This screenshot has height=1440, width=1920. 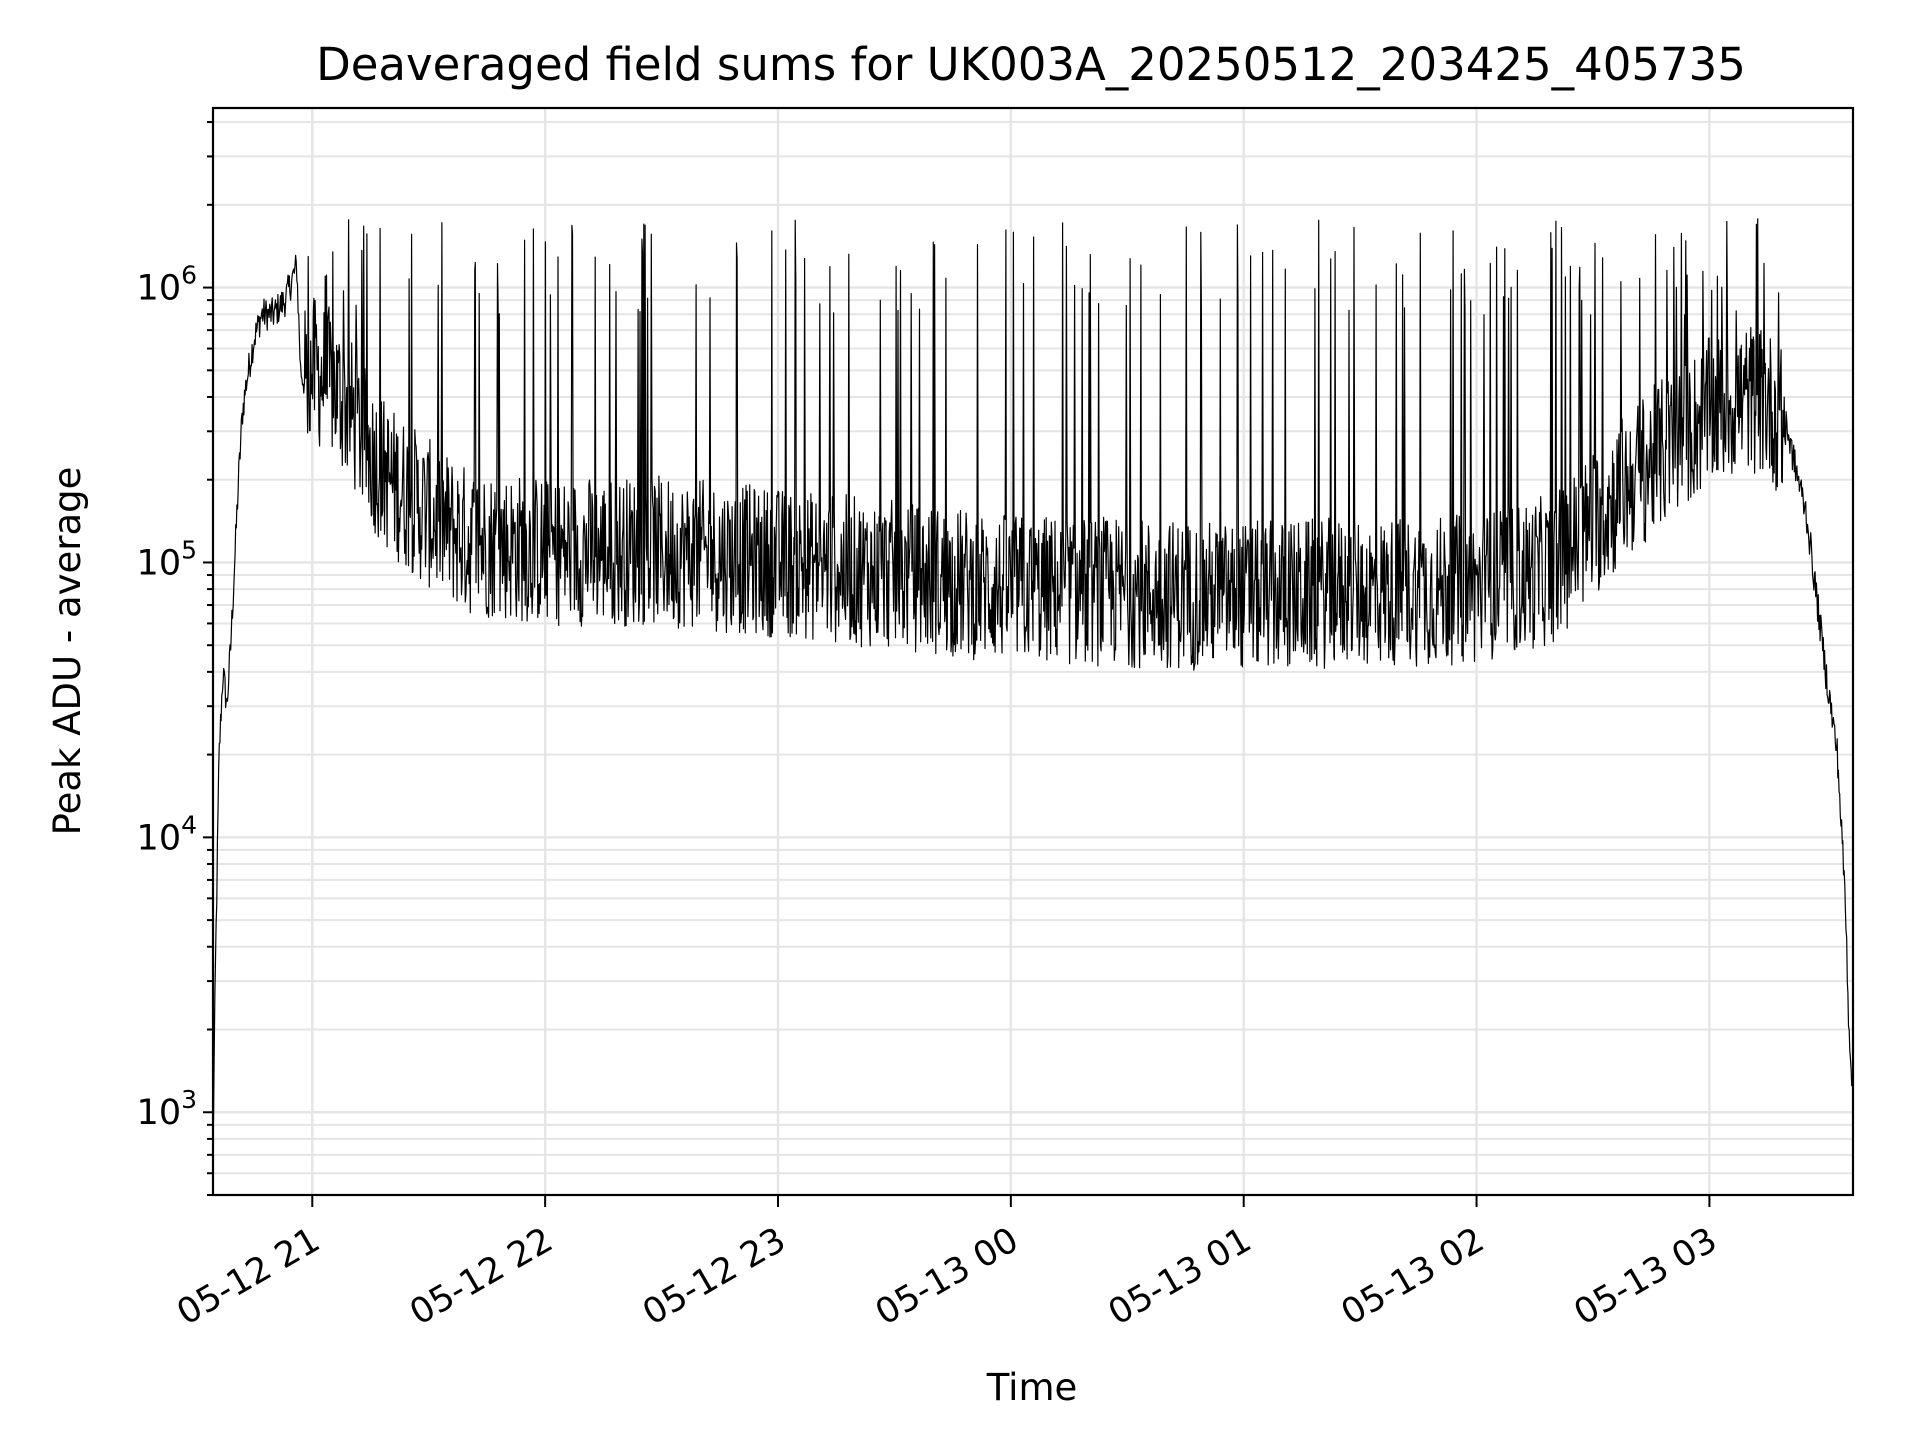 I want to click on y-tick-exponent: 4, so click(x=189, y=824).